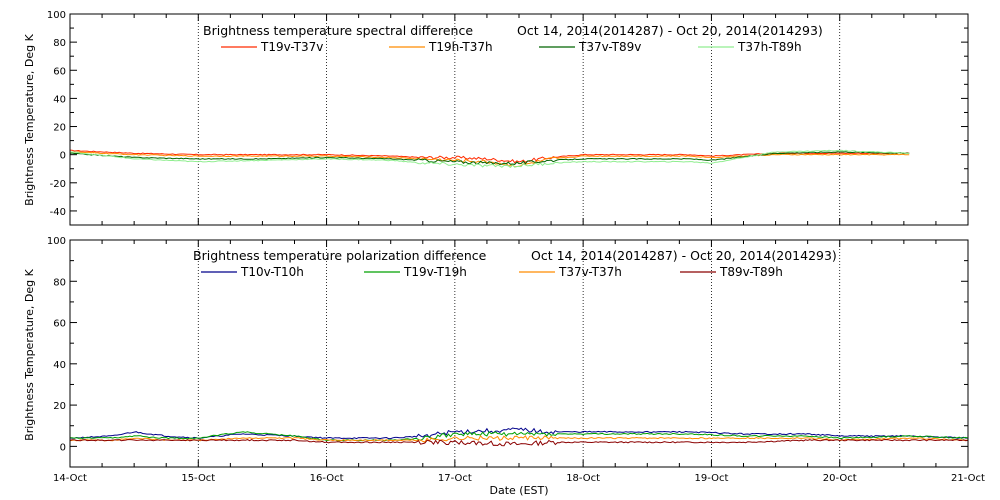 Image resolution: width=1000 pixels, height=500 pixels. What do you see at coordinates (460, 47) in the screenshot?
I see `spectral-legend-label: T19h-T37h` at bounding box center [460, 47].